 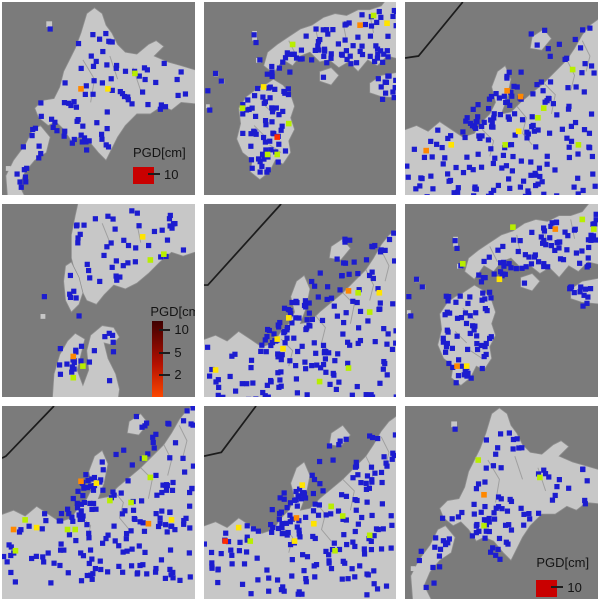 What do you see at coordinates (501, 300) in the screenshot?
I see `map-canvas` at bounding box center [501, 300].